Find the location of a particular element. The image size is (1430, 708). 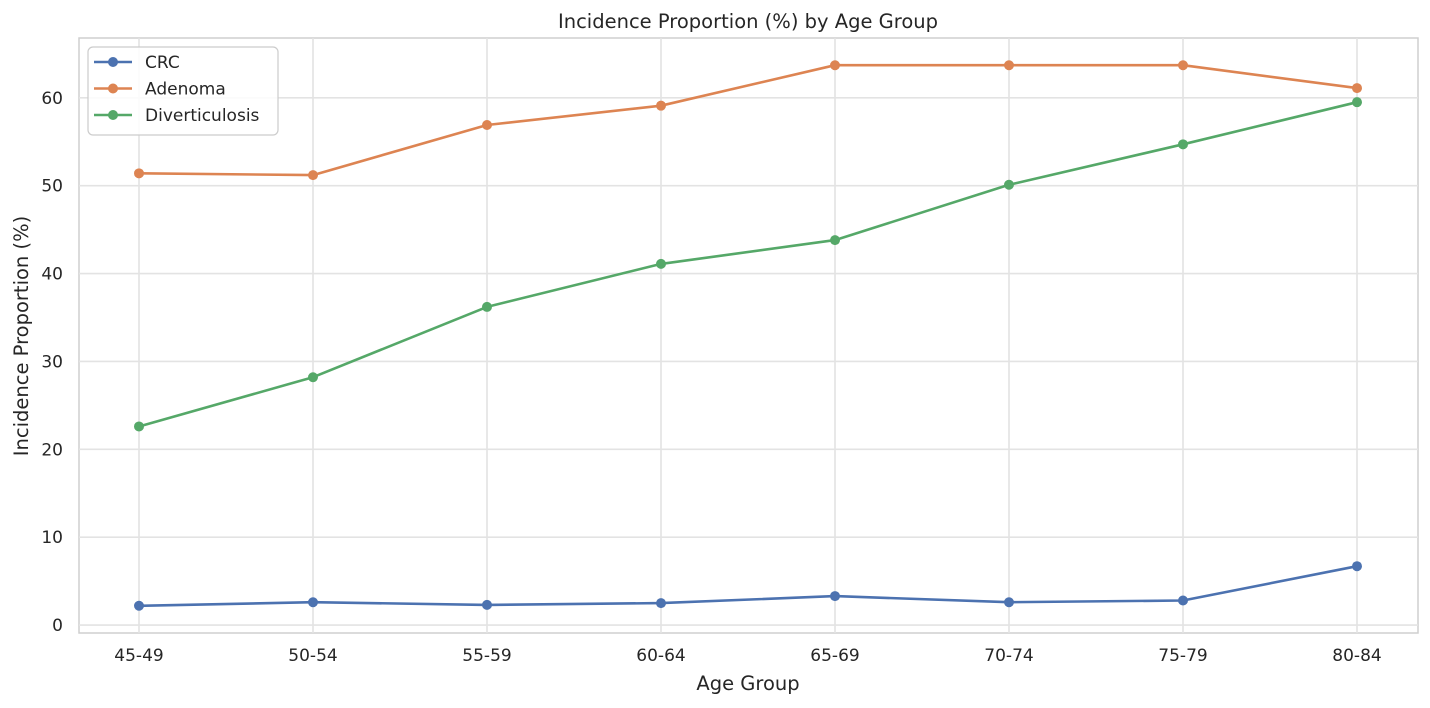

legend-label: CRC is located at coordinates (162, 63).